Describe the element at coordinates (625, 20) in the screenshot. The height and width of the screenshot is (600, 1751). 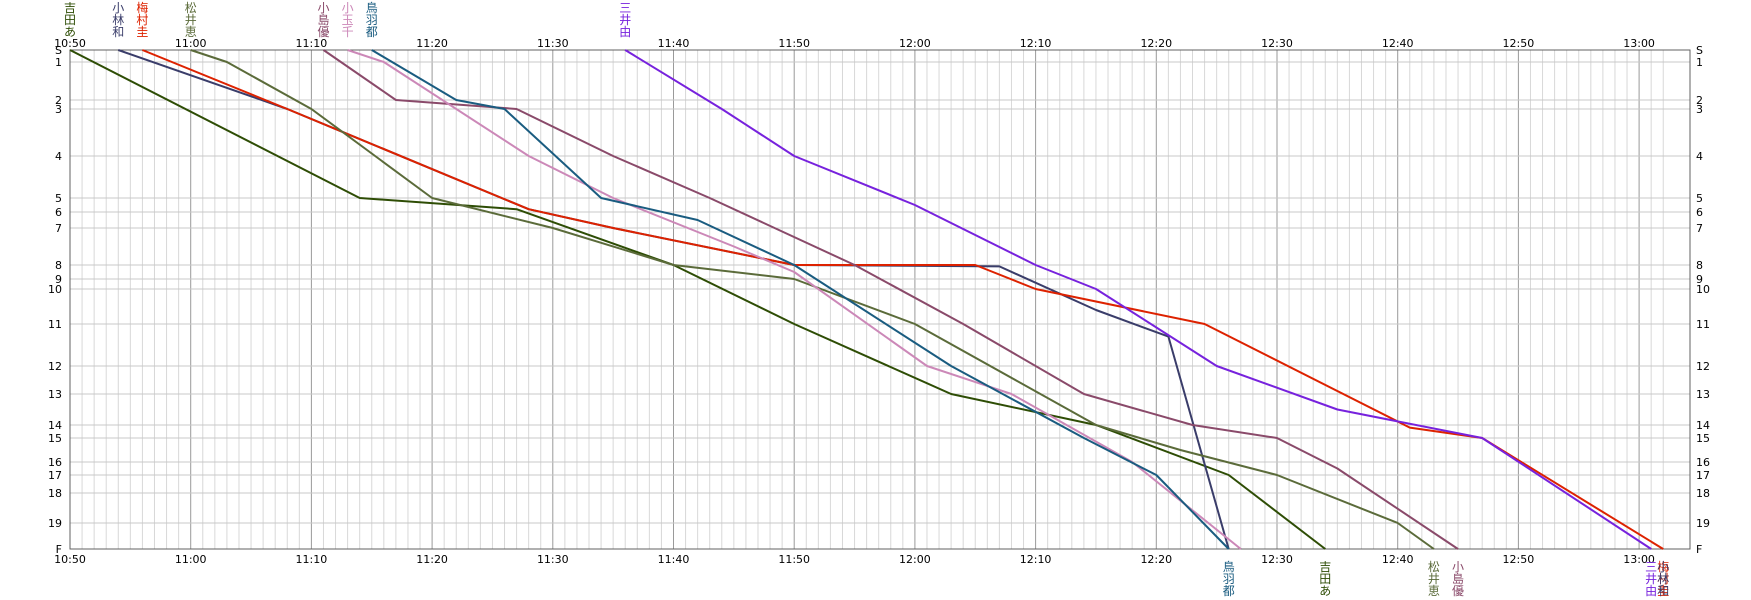
I see `start-label: 三井由` at that location.